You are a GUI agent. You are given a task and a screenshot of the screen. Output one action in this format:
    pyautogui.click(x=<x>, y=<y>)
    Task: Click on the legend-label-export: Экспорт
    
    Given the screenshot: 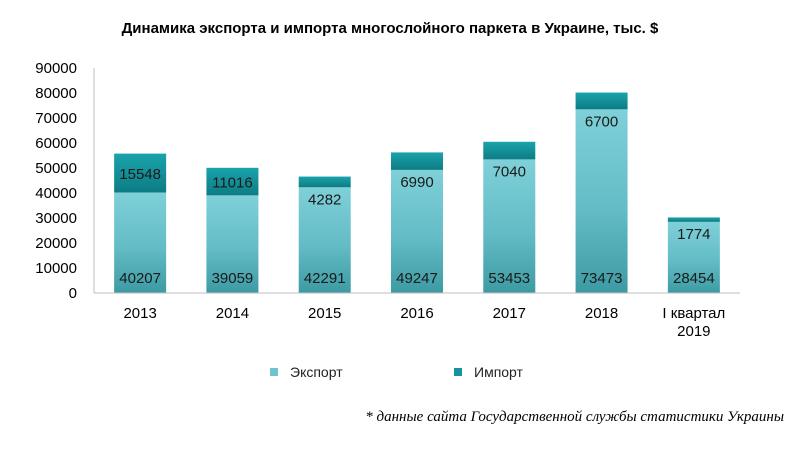 What is the action you would take?
    pyautogui.click(x=316, y=372)
    